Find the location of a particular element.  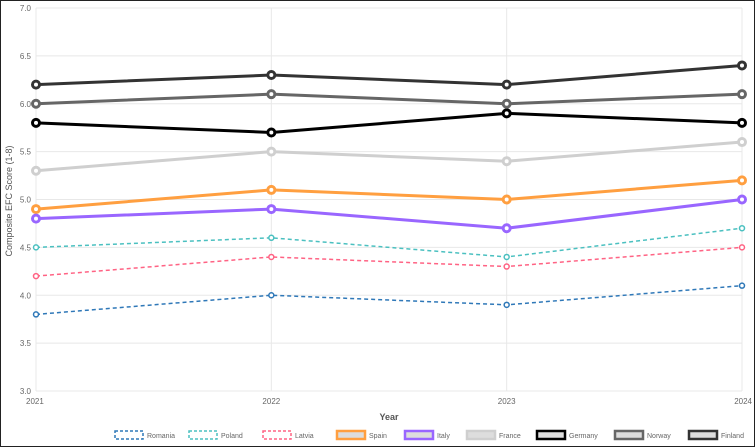

legend-item-latvia: Latvia is located at coordinates (288, 435).